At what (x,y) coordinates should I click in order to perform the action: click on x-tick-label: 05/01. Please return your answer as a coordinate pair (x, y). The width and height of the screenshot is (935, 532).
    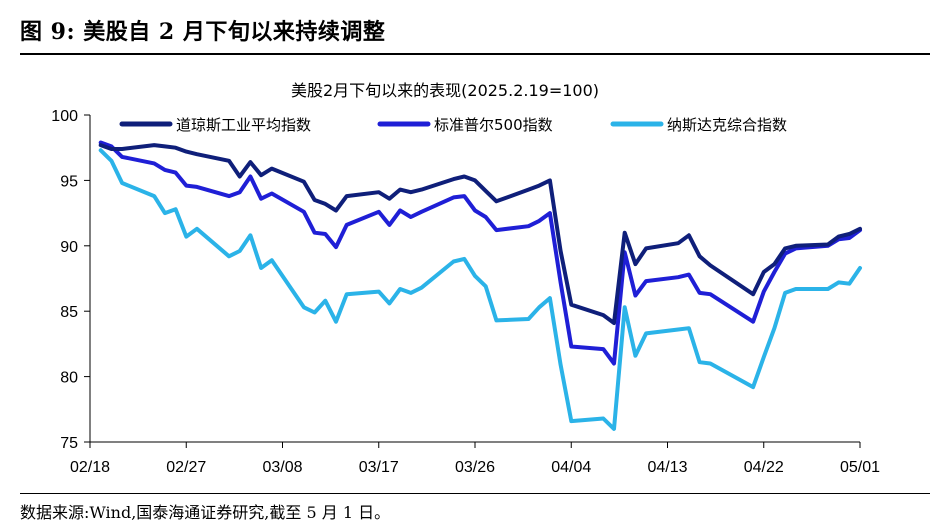
    Looking at the image, I should click on (860, 467).